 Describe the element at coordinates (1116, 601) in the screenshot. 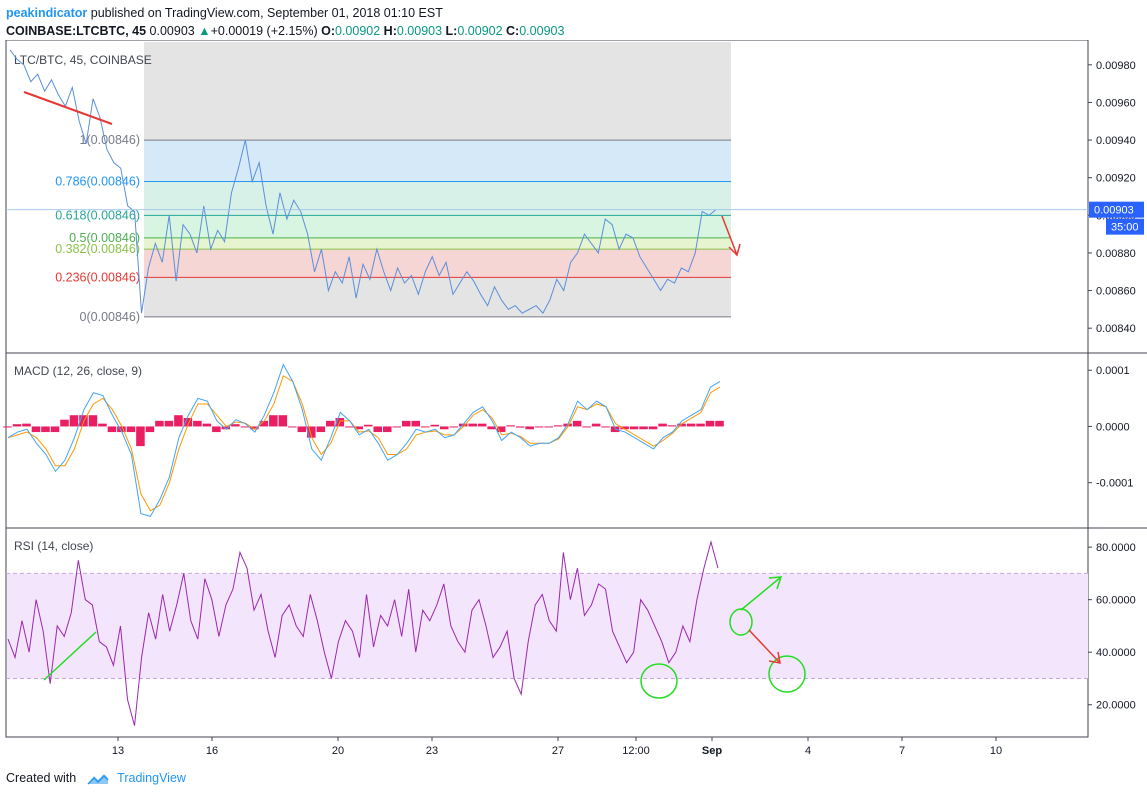

I see `rsi-axis-label: 60.0000` at that location.